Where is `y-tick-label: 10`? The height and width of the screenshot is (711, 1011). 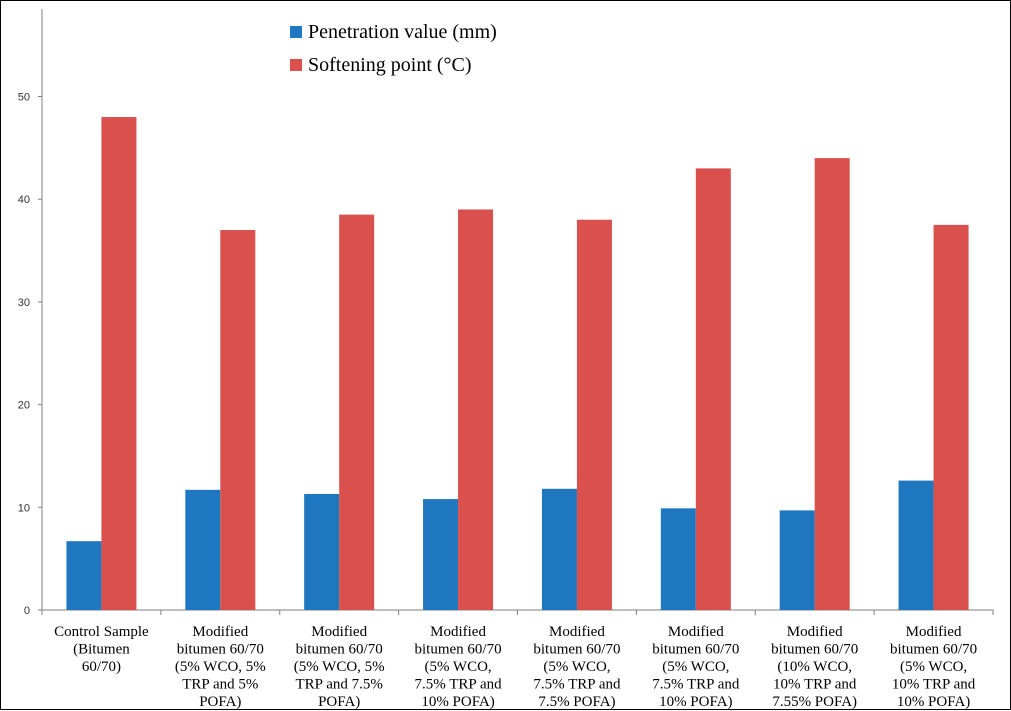 y-tick-label: 10 is located at coordinates (24, 508).